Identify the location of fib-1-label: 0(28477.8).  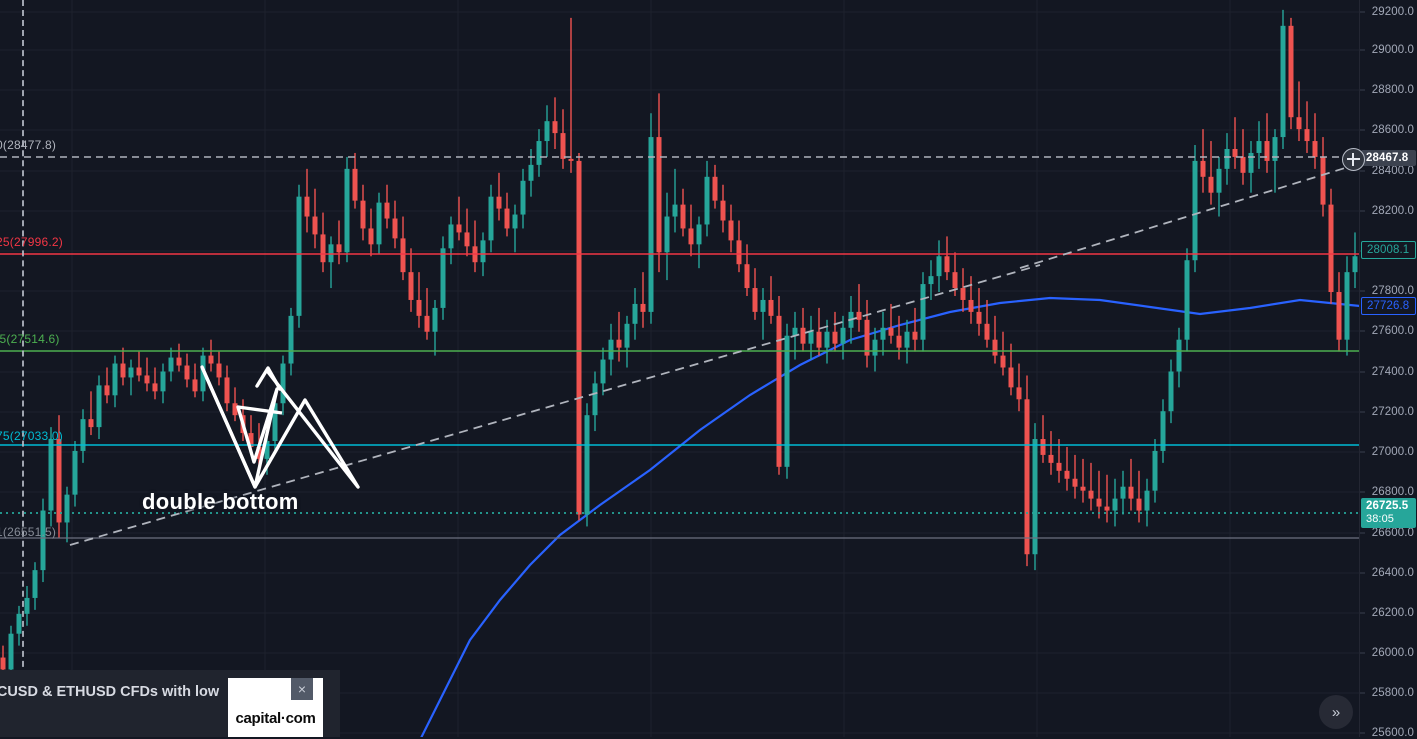
(28, 145).